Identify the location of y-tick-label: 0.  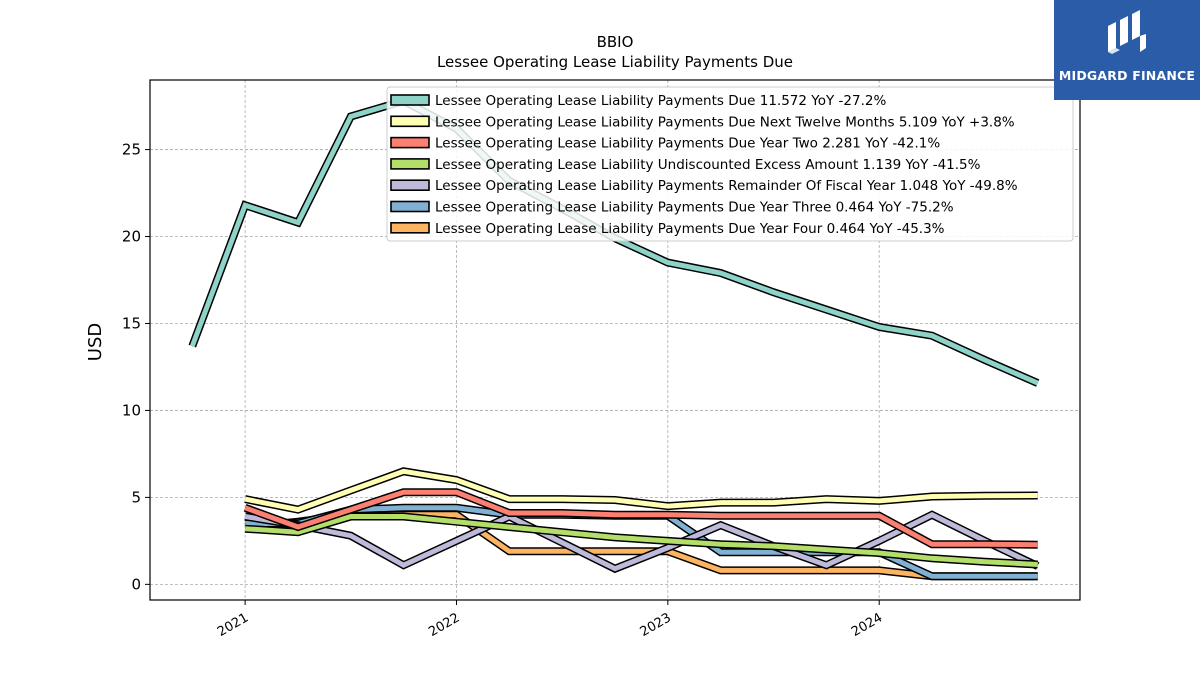
(136, 584).